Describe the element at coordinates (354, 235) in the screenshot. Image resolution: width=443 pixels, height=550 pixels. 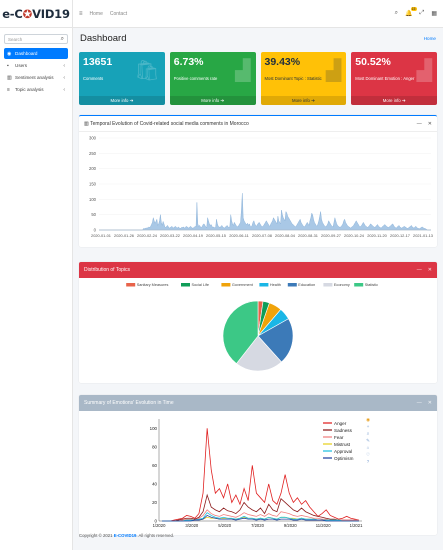
I see `x-tick-label: 2020-10-24` at that location.